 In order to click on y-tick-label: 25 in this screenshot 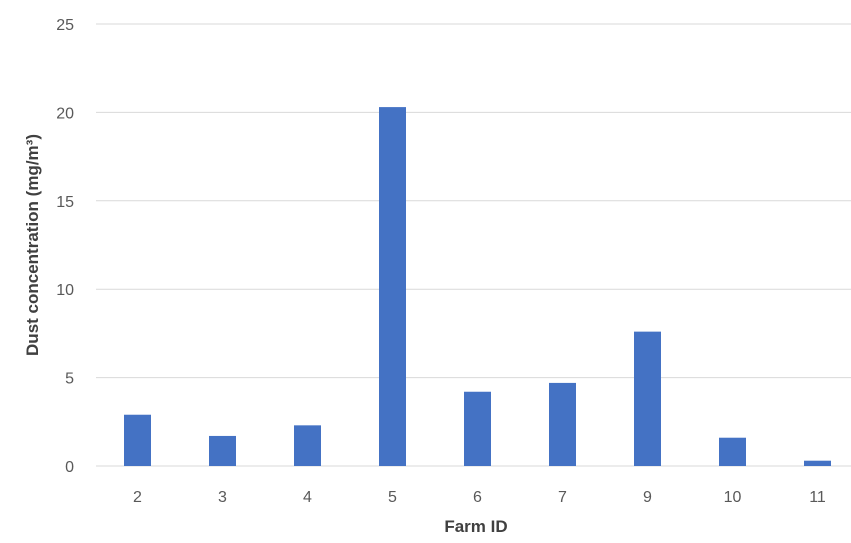, I will do `click(65, 25)`.